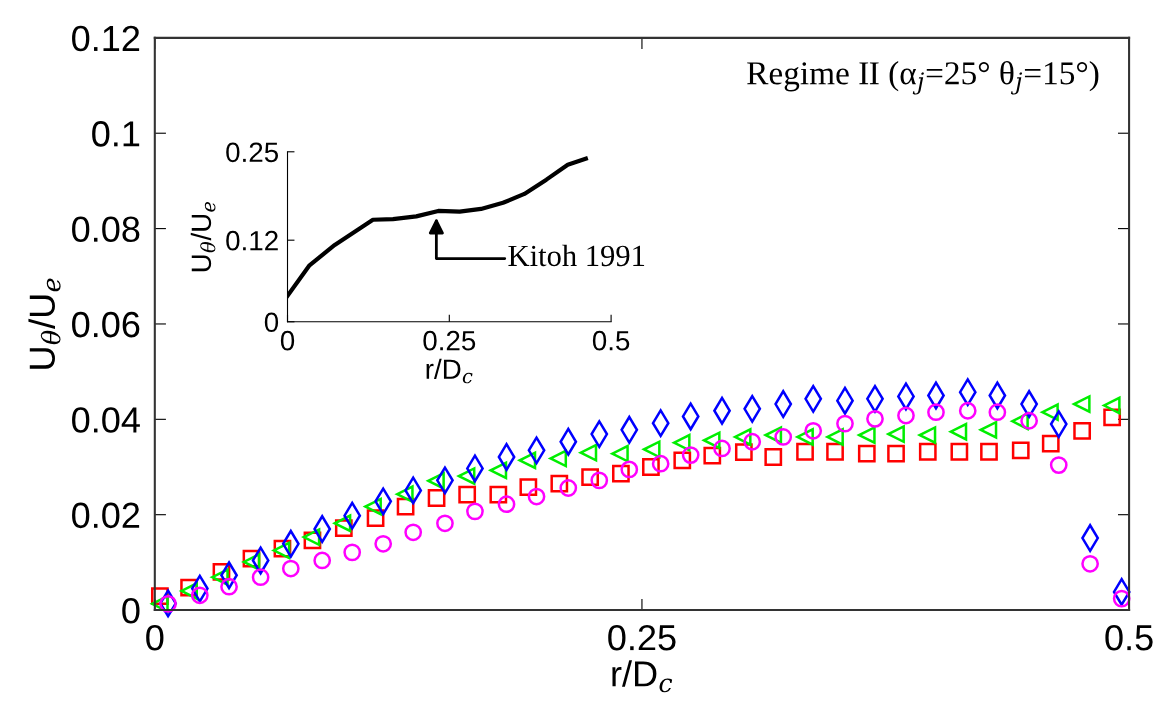 The height and width of the screenshot is (728, 1164). What do you see at coordinates (116, 134) in the screenshot?
I see `y-tick-label: 0.1` at bounding box center [116, 134].